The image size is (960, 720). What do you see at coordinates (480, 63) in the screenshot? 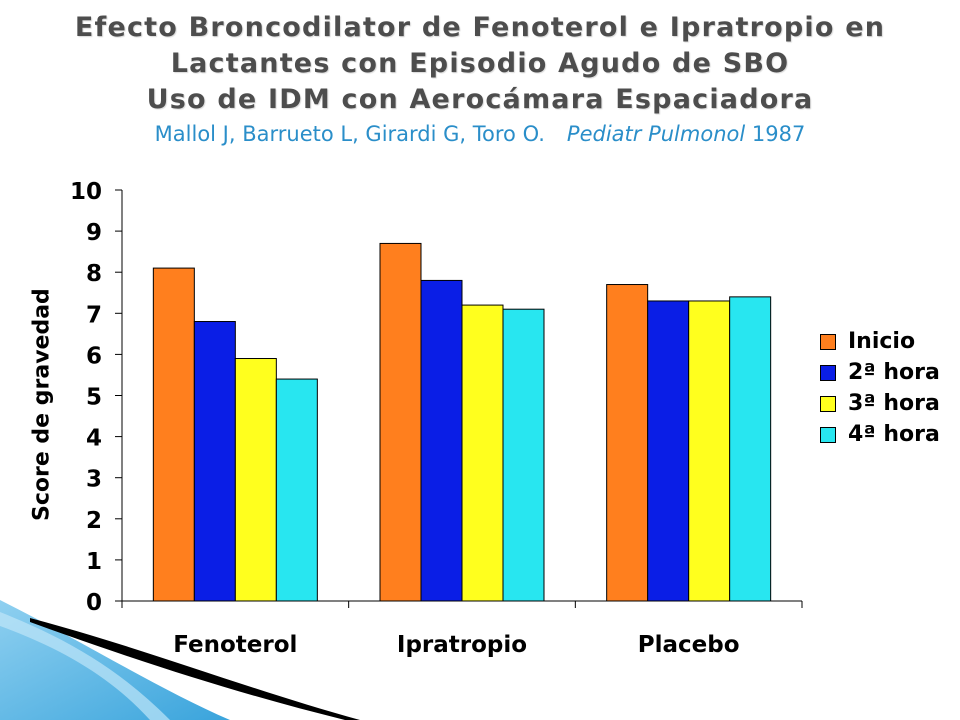
I see `title-line-2: Lactantes con Episodio Agudo de SBO` at bounding box center [480, 63].